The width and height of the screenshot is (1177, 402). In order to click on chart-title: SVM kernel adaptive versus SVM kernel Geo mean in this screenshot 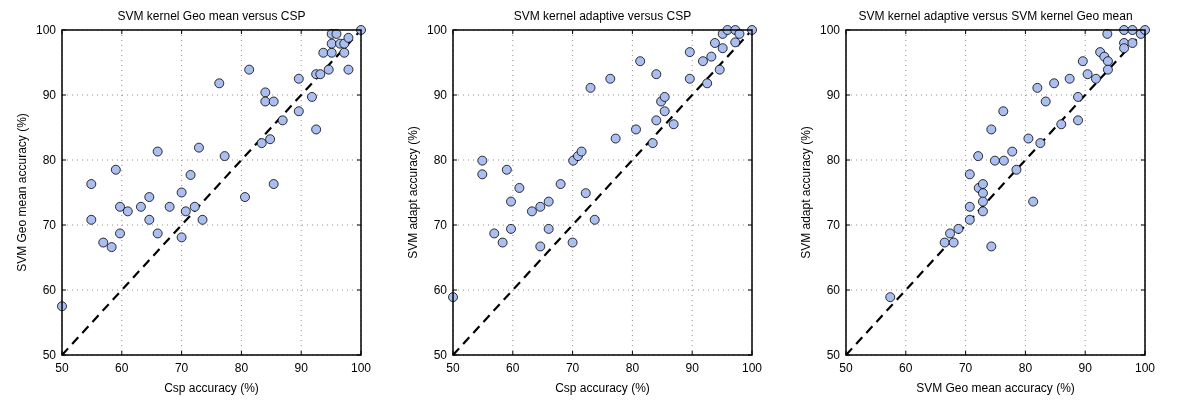, I will do `click(995, 16)`.